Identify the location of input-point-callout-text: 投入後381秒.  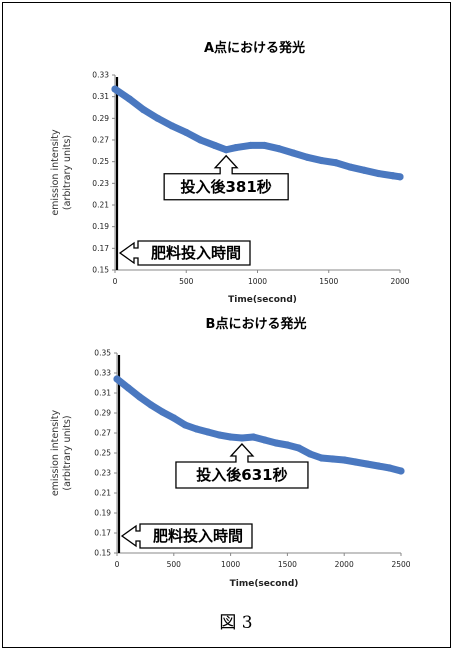
(225, 187).